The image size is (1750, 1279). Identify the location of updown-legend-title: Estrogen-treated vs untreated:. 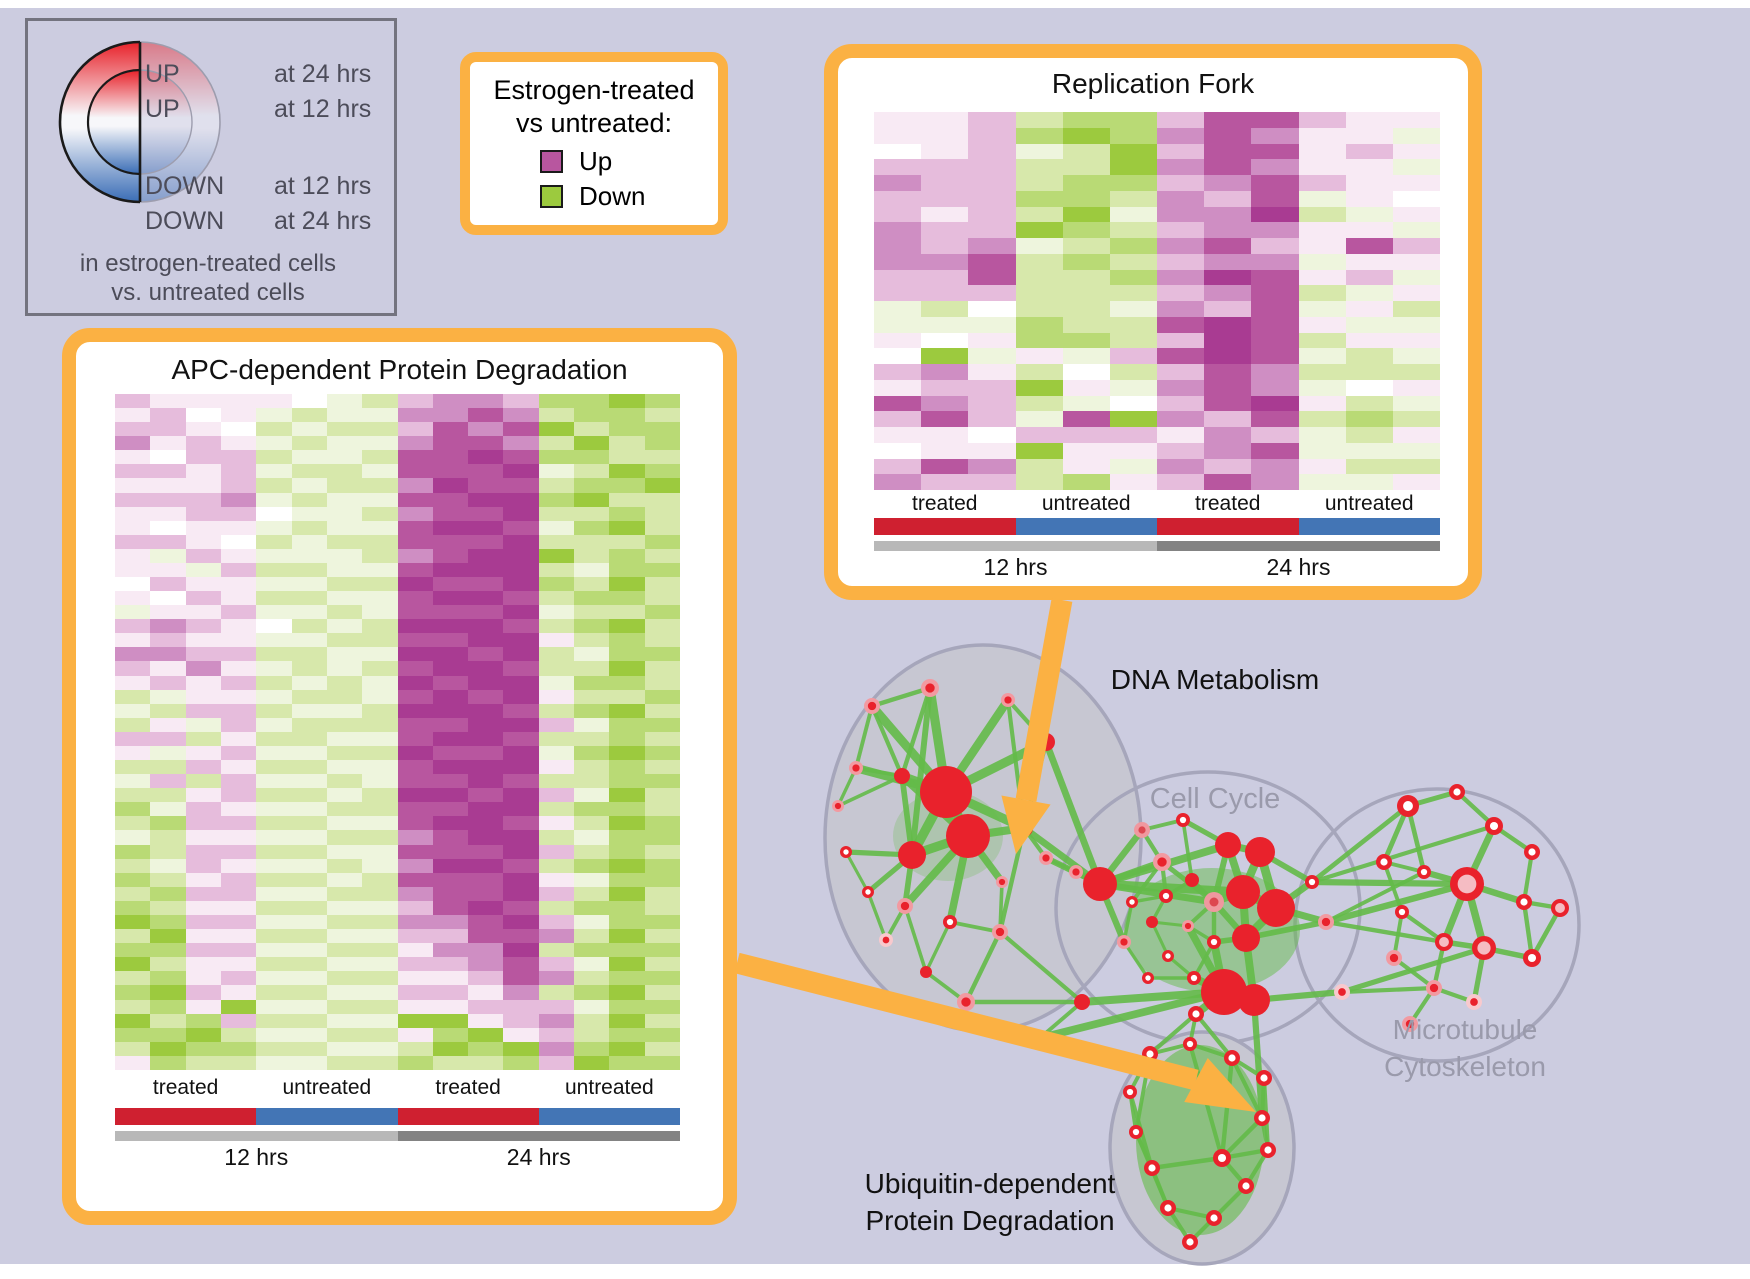
(594, 107).